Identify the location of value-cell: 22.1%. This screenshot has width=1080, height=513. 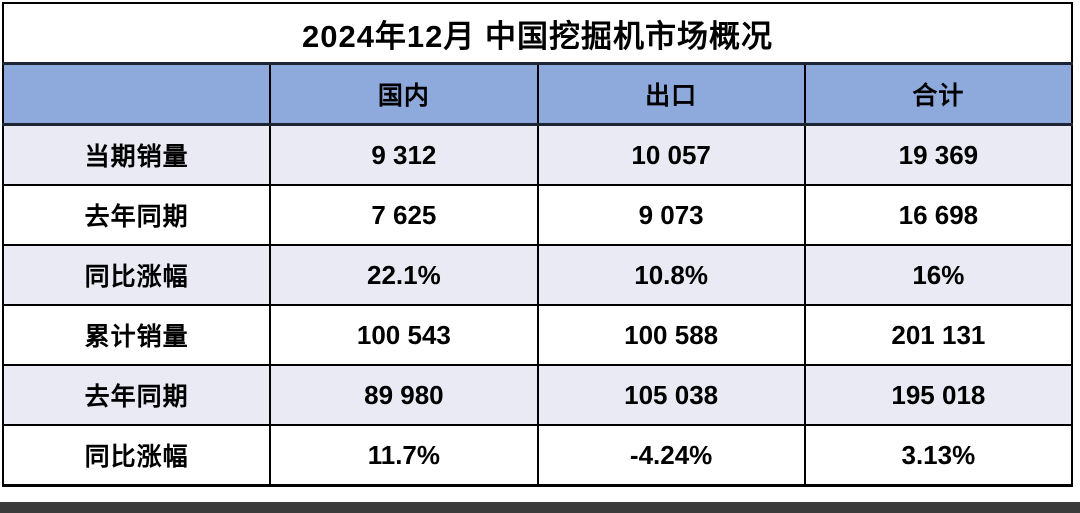
(404, 275).